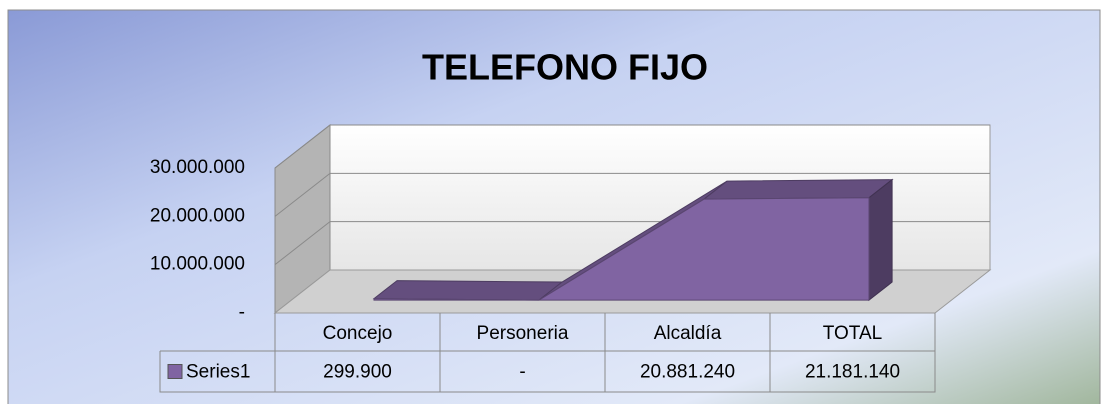 This screenshot has width=1104, height=409. Describe the element at coordinates (565, 67) in the screenshot. I see `chart-title: TELEFONO FIJO` at that location.